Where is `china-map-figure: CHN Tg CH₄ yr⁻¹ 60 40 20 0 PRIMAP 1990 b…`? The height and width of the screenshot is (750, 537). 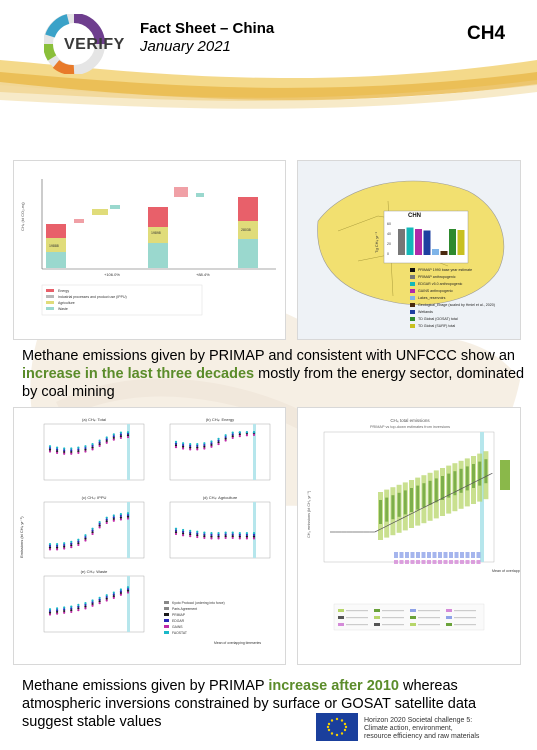
china-map-figure: CHN Tg CH₄ yr⁻¹ 60 40 20 0 PRIMAP 1990 b… is located at coordinates (409, 250).